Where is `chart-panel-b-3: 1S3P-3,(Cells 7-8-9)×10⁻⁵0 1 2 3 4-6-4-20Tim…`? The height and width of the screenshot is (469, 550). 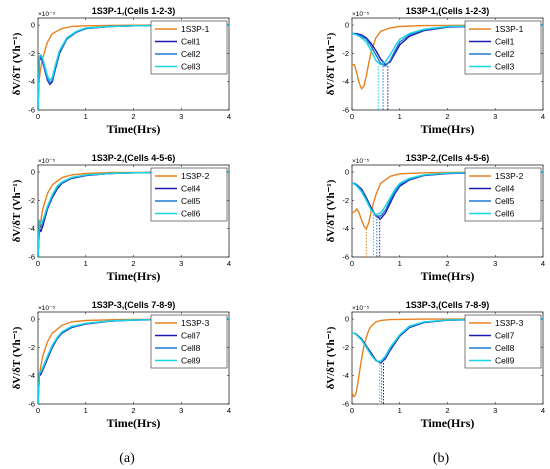
chart-panel-b-3: 1S3P-3,(Cells 7-8-9)×10⁻⁵0 1 2 3 4-6-4-20Tim… is located at coordinates (435, 365).